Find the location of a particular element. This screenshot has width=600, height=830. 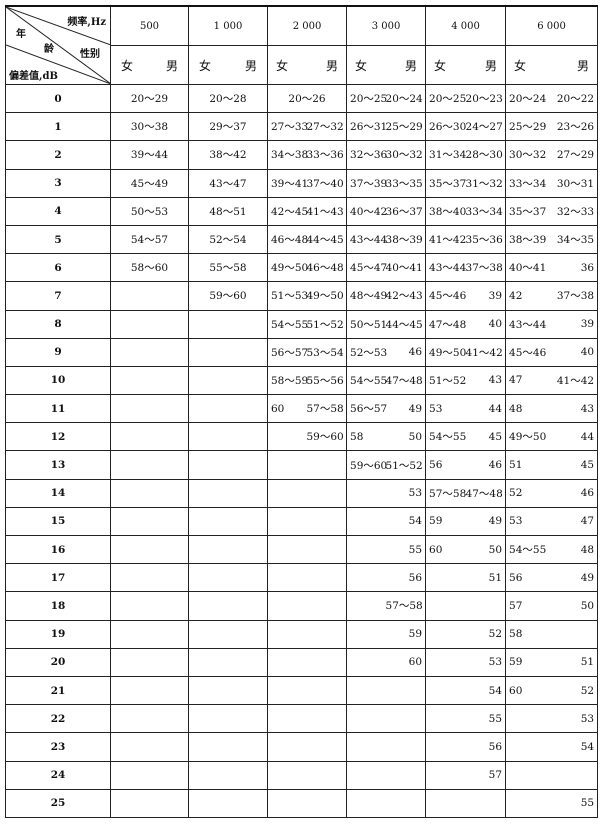

age-cell-2000-female: 42～45 is located at coordinates (287, 211).